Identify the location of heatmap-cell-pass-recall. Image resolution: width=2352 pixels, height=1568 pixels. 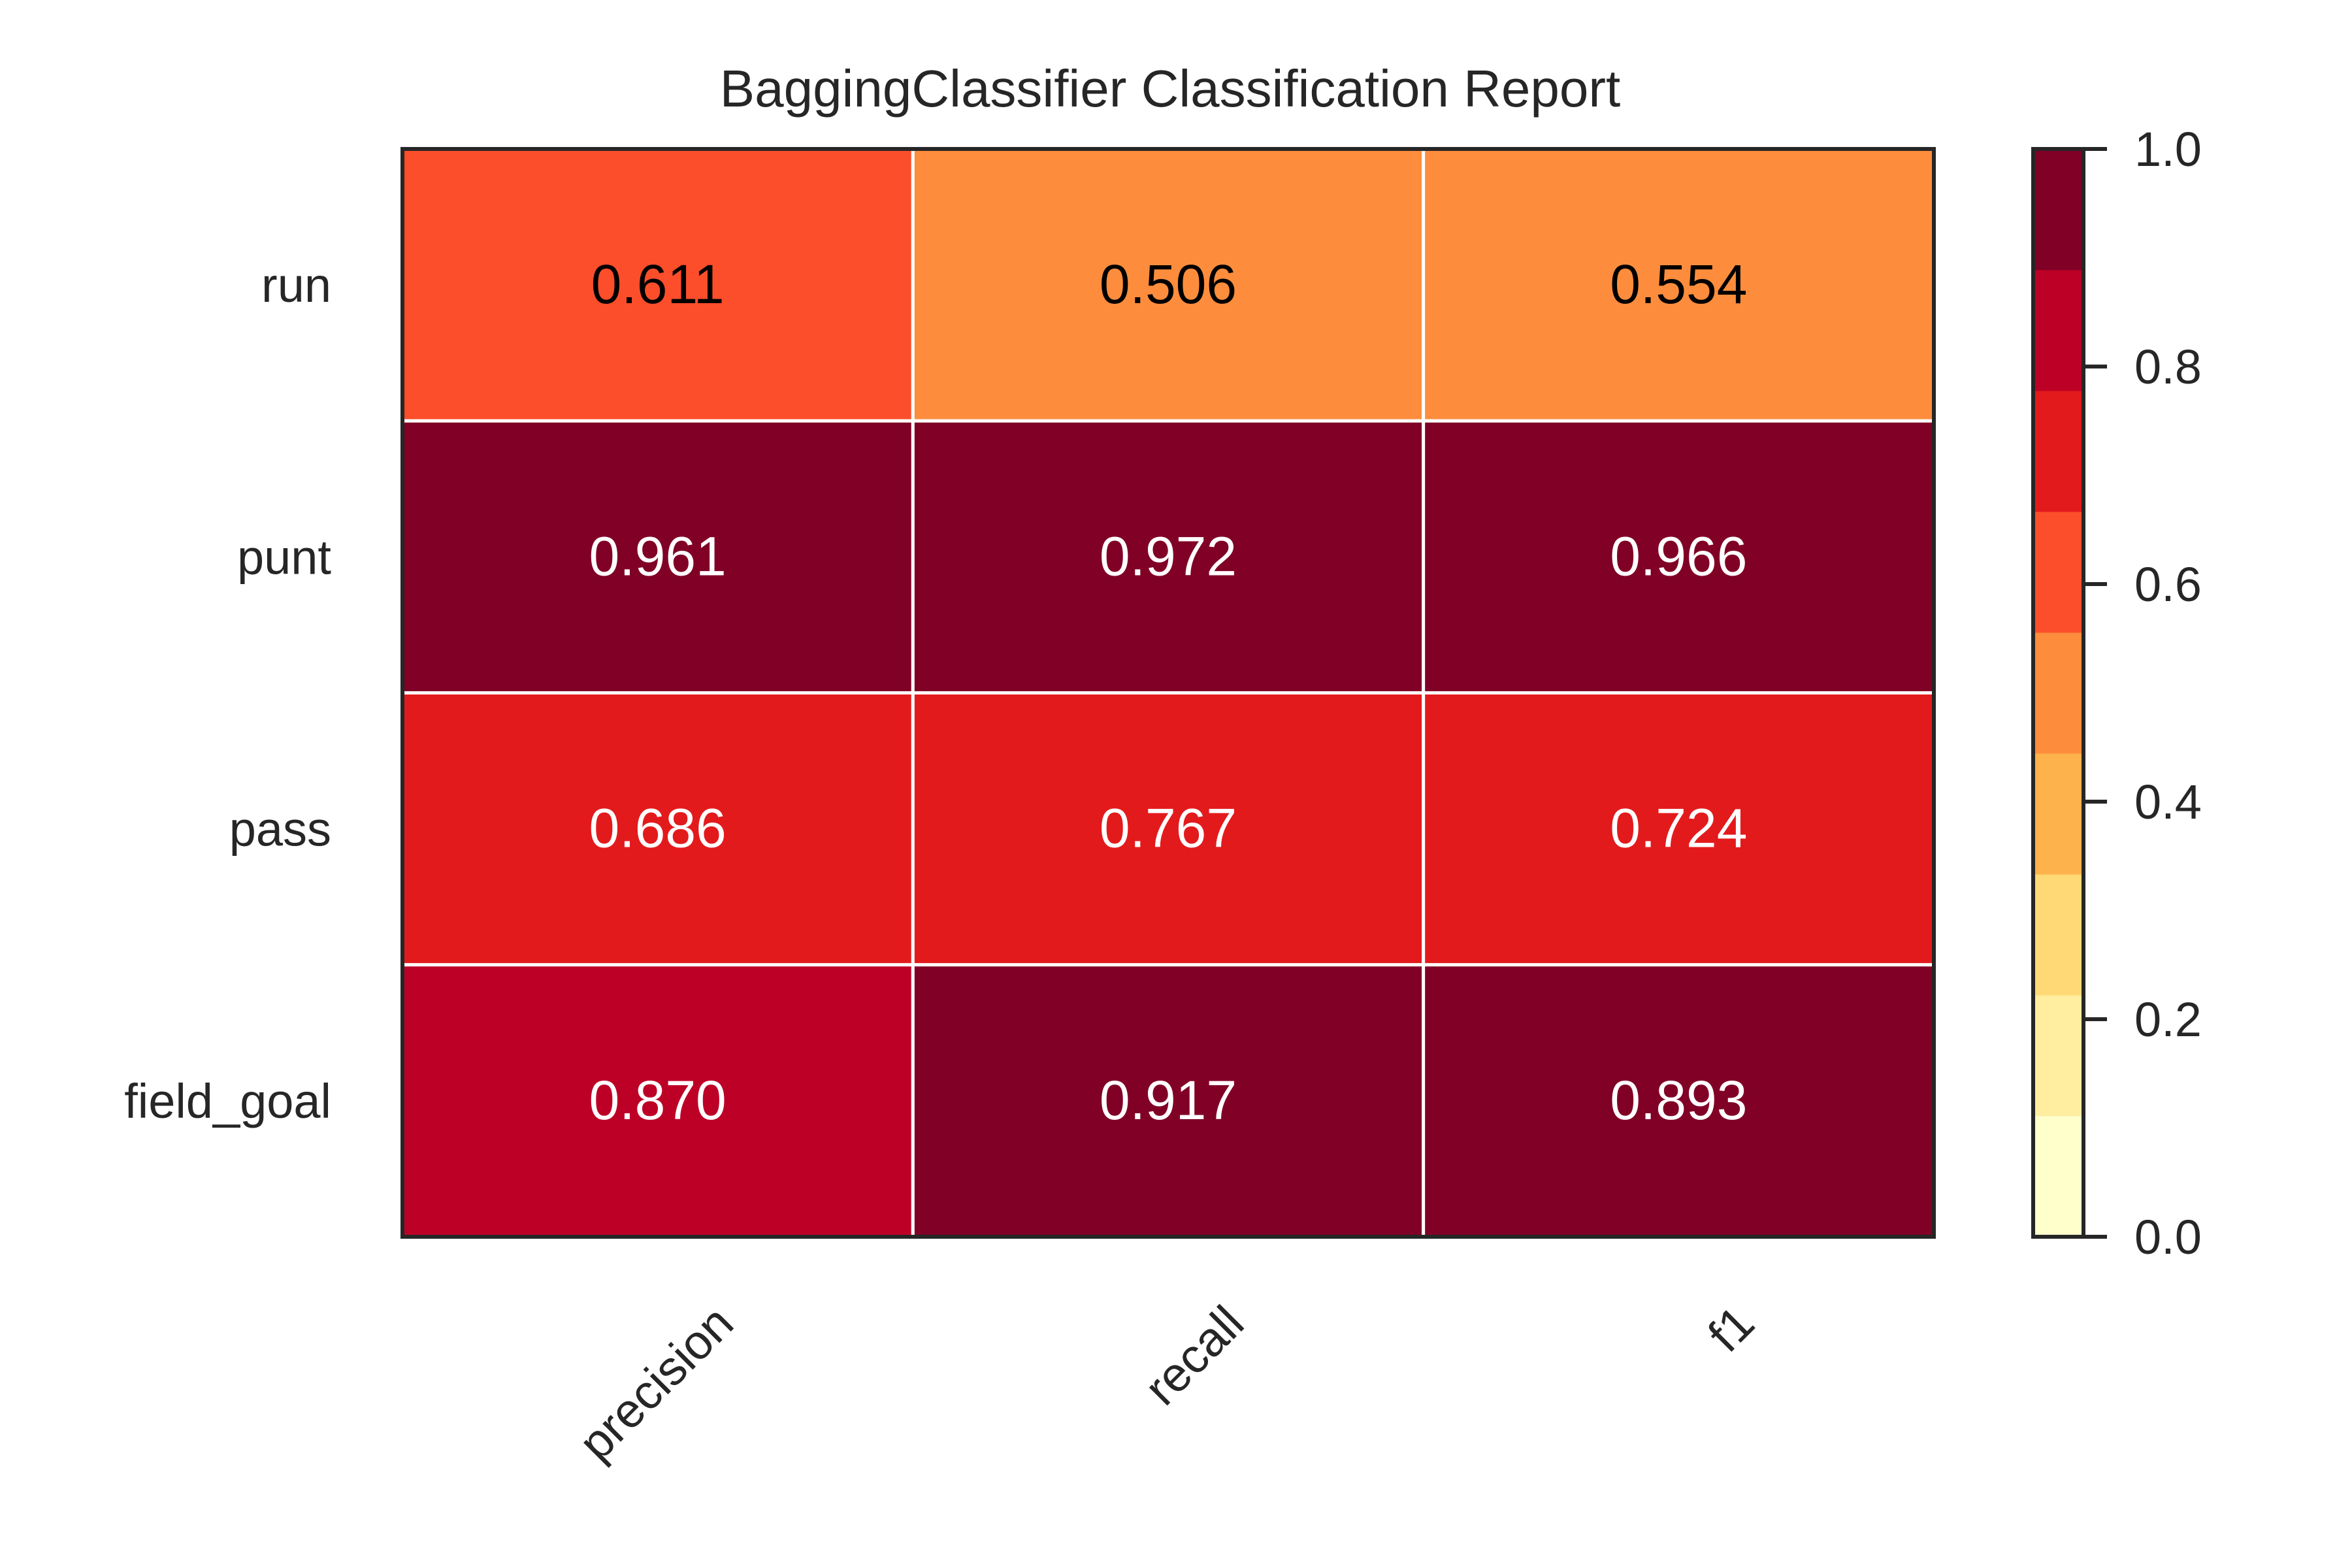
(1168, 829).